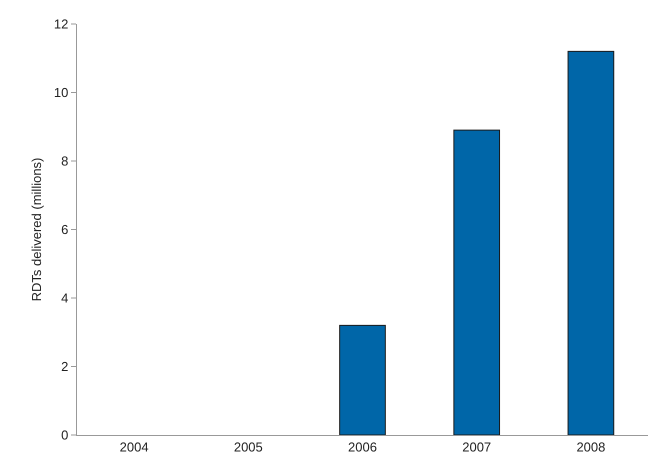  I want to click on y-tick-label: 2, so click(64, 366).